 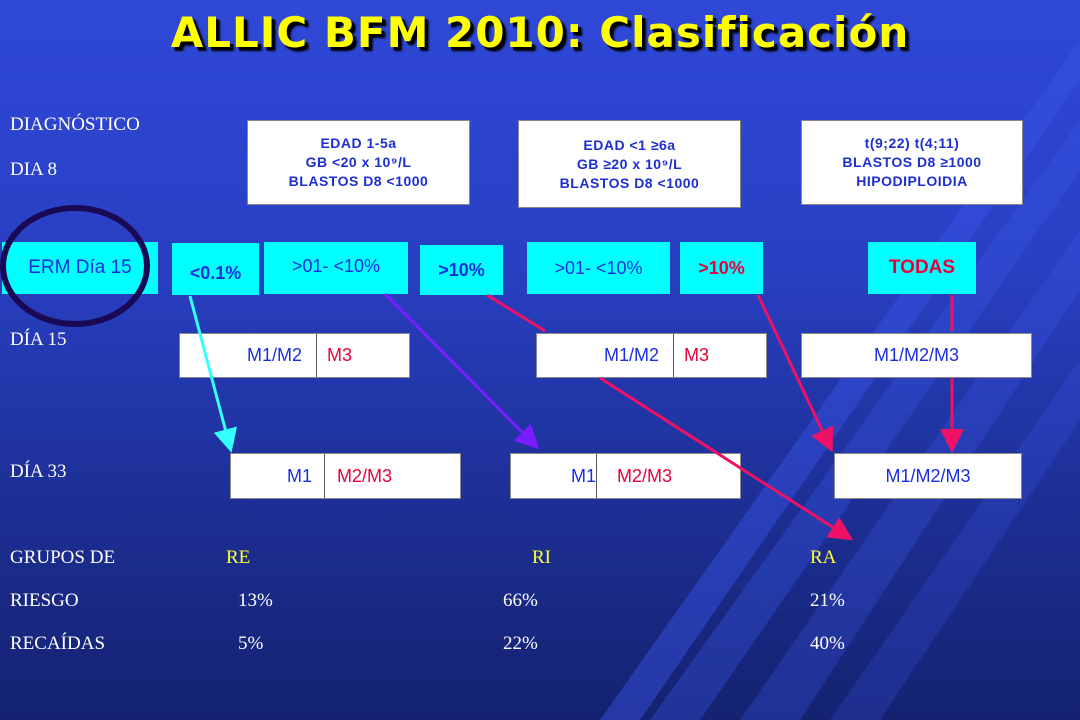 I want to click on recaidas-re: 5%, so click(x=251, y=643).